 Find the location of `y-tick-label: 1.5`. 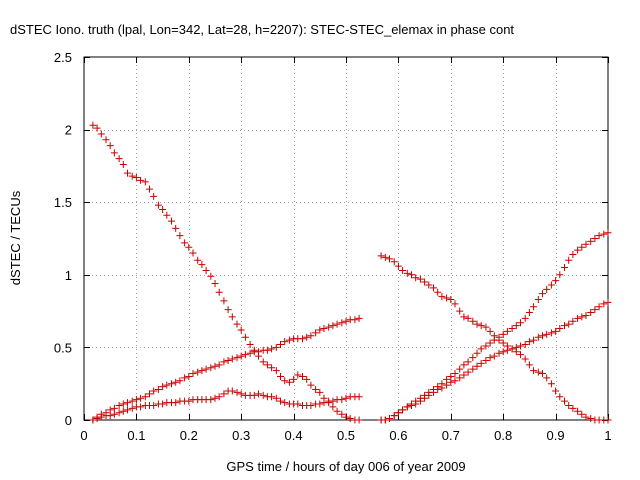

y-tick-label: 1.5 is located at coordinates (63, 202).